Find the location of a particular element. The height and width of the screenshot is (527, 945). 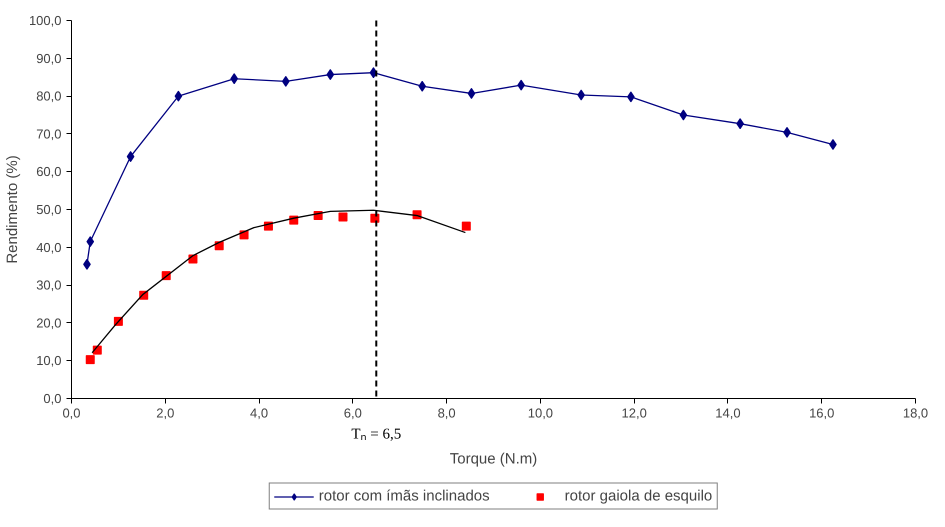

x-tick-label: 18,0 is located at coordinates (915, 413).